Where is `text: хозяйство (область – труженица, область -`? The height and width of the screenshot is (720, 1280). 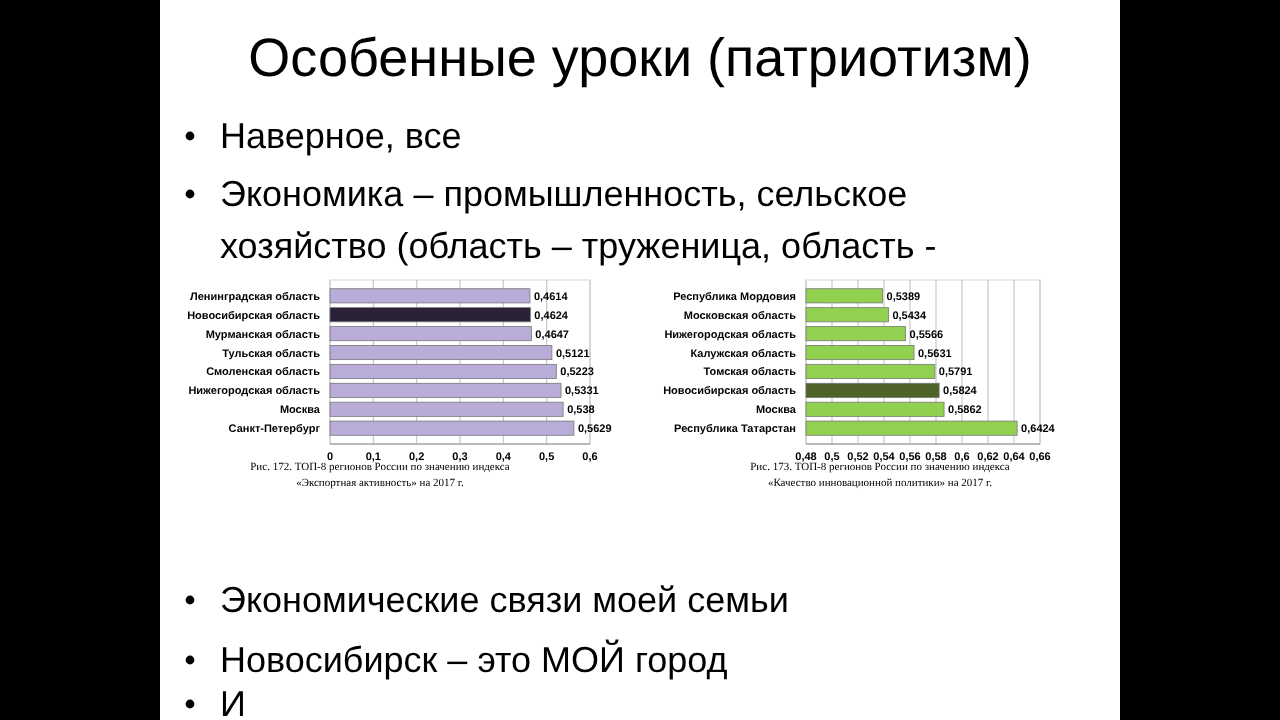
text: хозяйство (область – труженица, область - is located at coordinates (578, 246).